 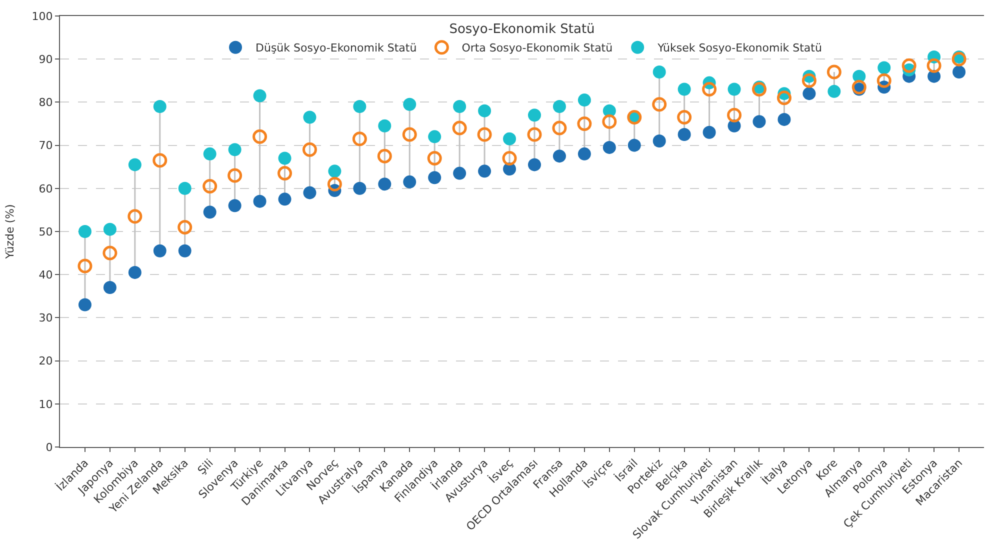 I want to click on y-tick-label: 70, so click(x=45, y=145).